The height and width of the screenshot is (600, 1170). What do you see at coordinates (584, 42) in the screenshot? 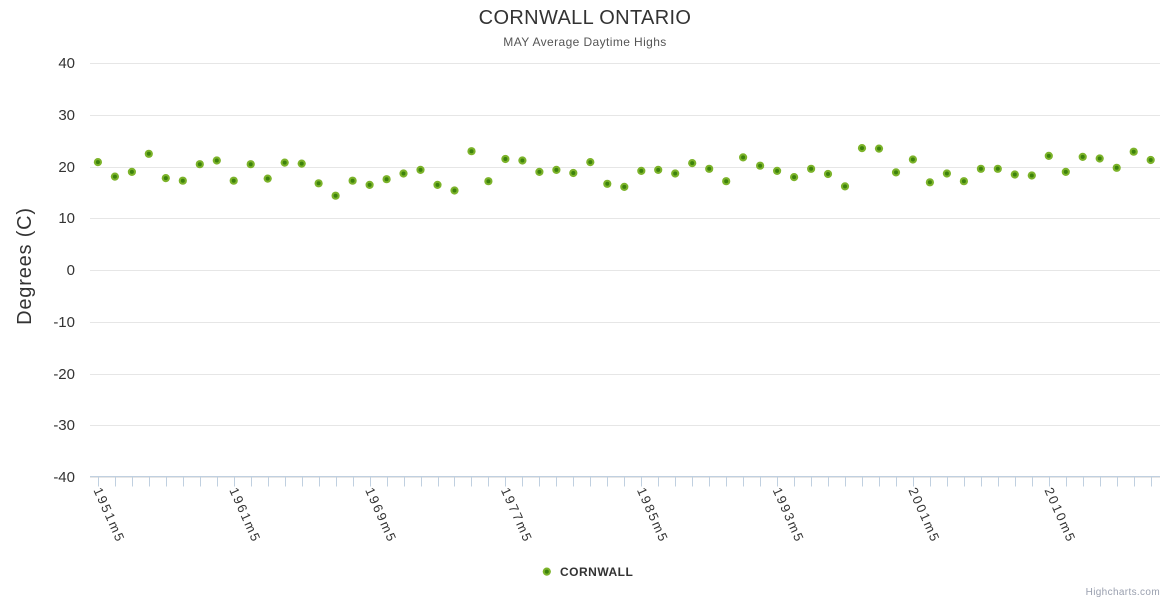
I see `svg-text: MAY Average Daytime Highs` at bounding box center [584, 42].